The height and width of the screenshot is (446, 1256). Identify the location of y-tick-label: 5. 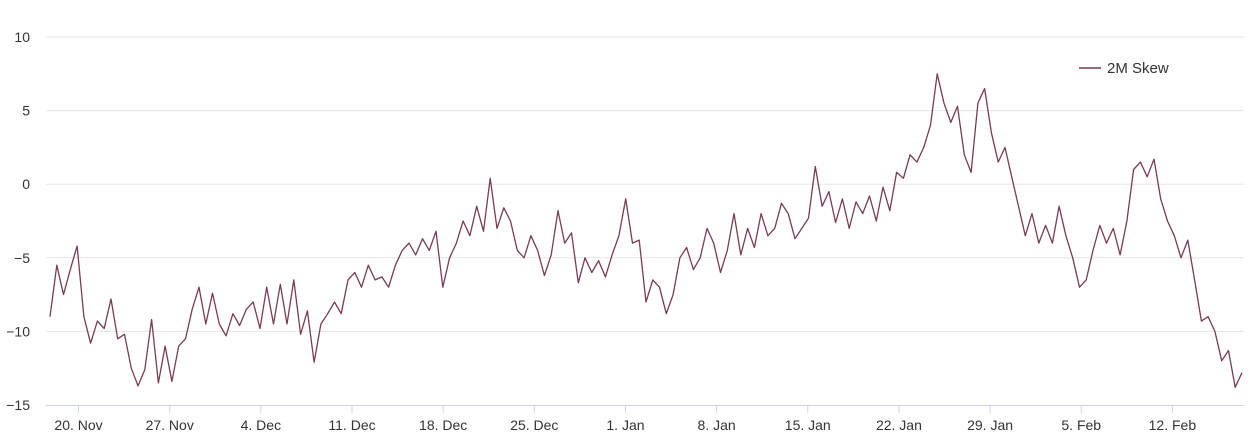
(26, 111).